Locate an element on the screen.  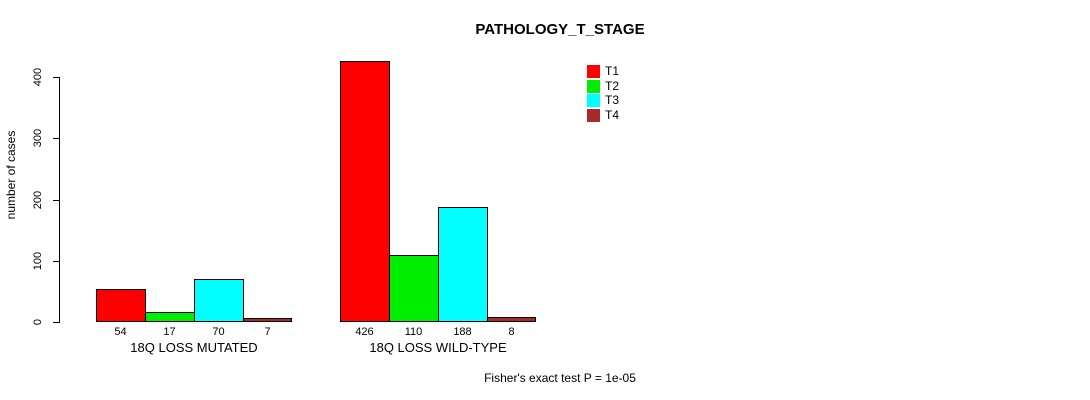
legend-swatch-t3 is located at coordinates (593, 100).